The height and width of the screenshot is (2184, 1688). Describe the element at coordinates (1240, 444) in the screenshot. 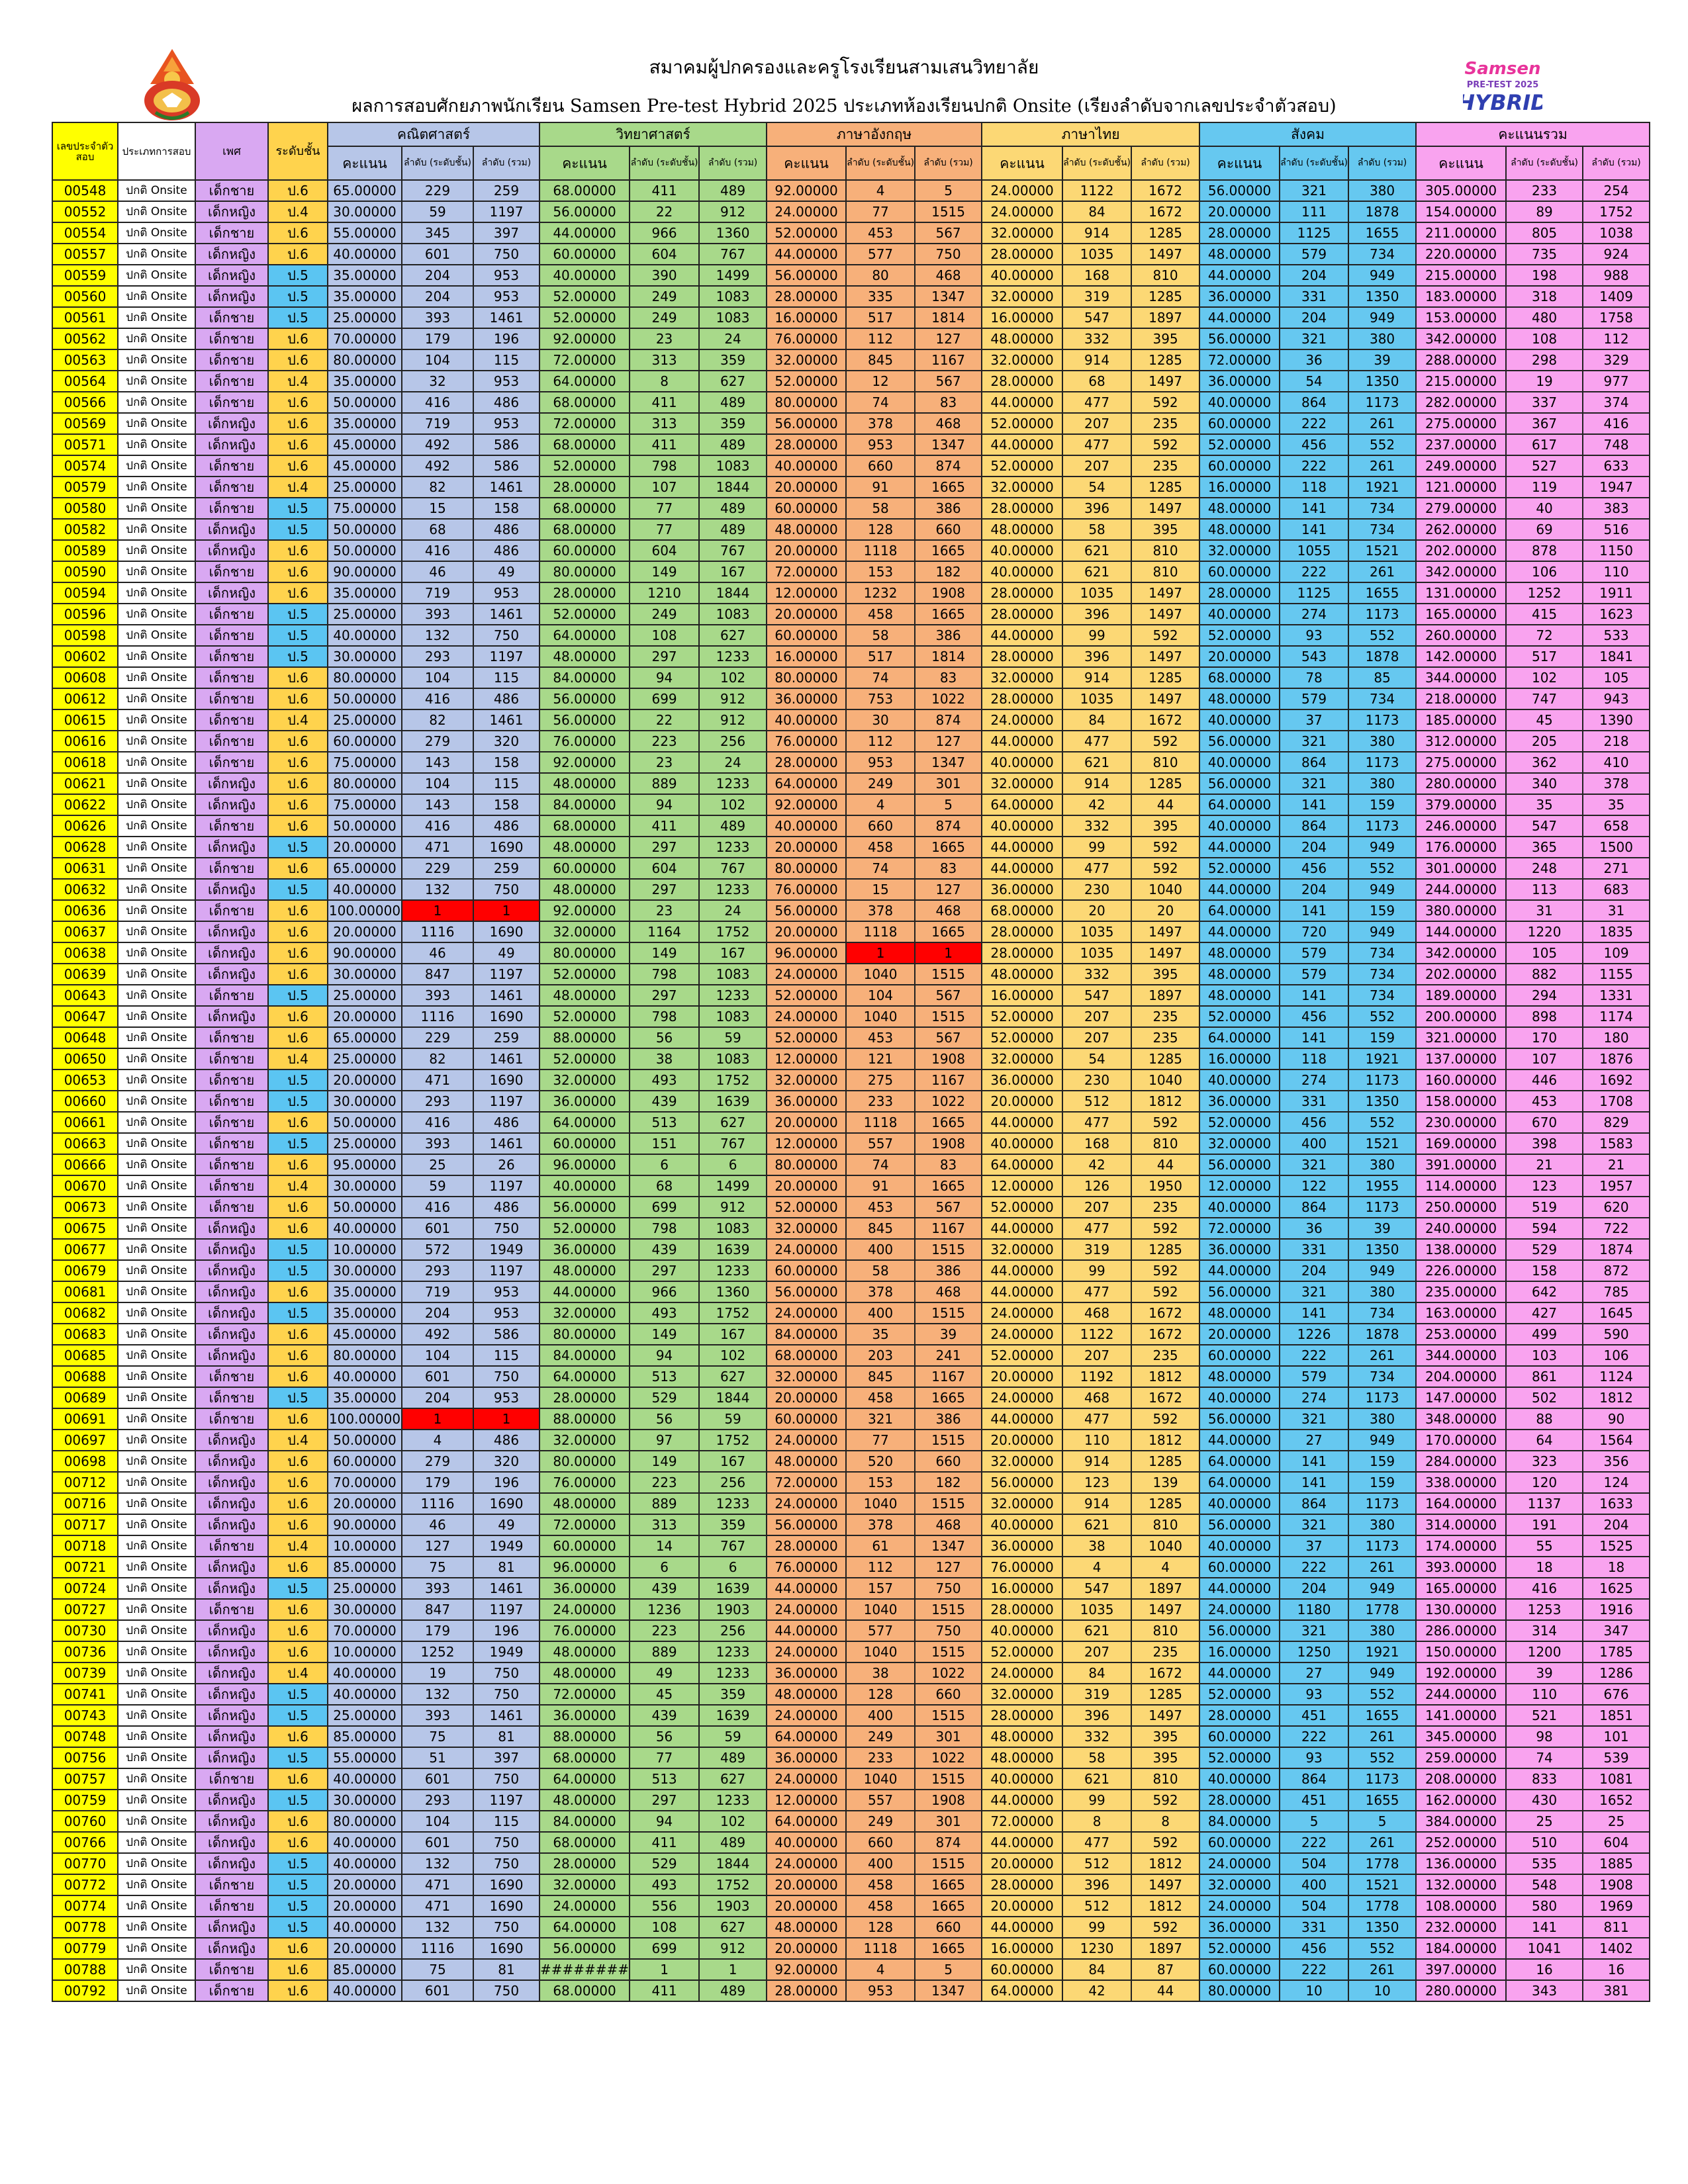

I see `social-score-cell: 52.00000` at that location.